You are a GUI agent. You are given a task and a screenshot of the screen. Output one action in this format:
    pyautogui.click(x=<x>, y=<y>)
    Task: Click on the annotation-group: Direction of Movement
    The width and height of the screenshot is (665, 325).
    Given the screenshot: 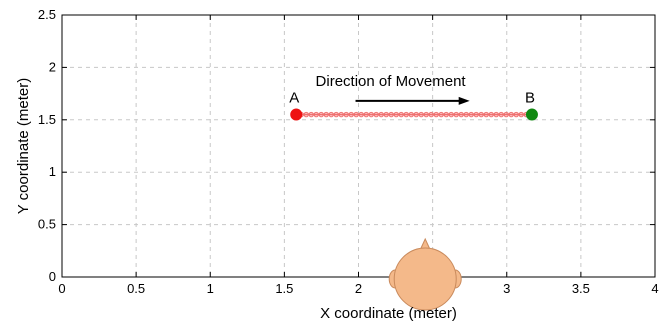 What is the action you would take?
    pyautogui.click(x=393, y=89)
    